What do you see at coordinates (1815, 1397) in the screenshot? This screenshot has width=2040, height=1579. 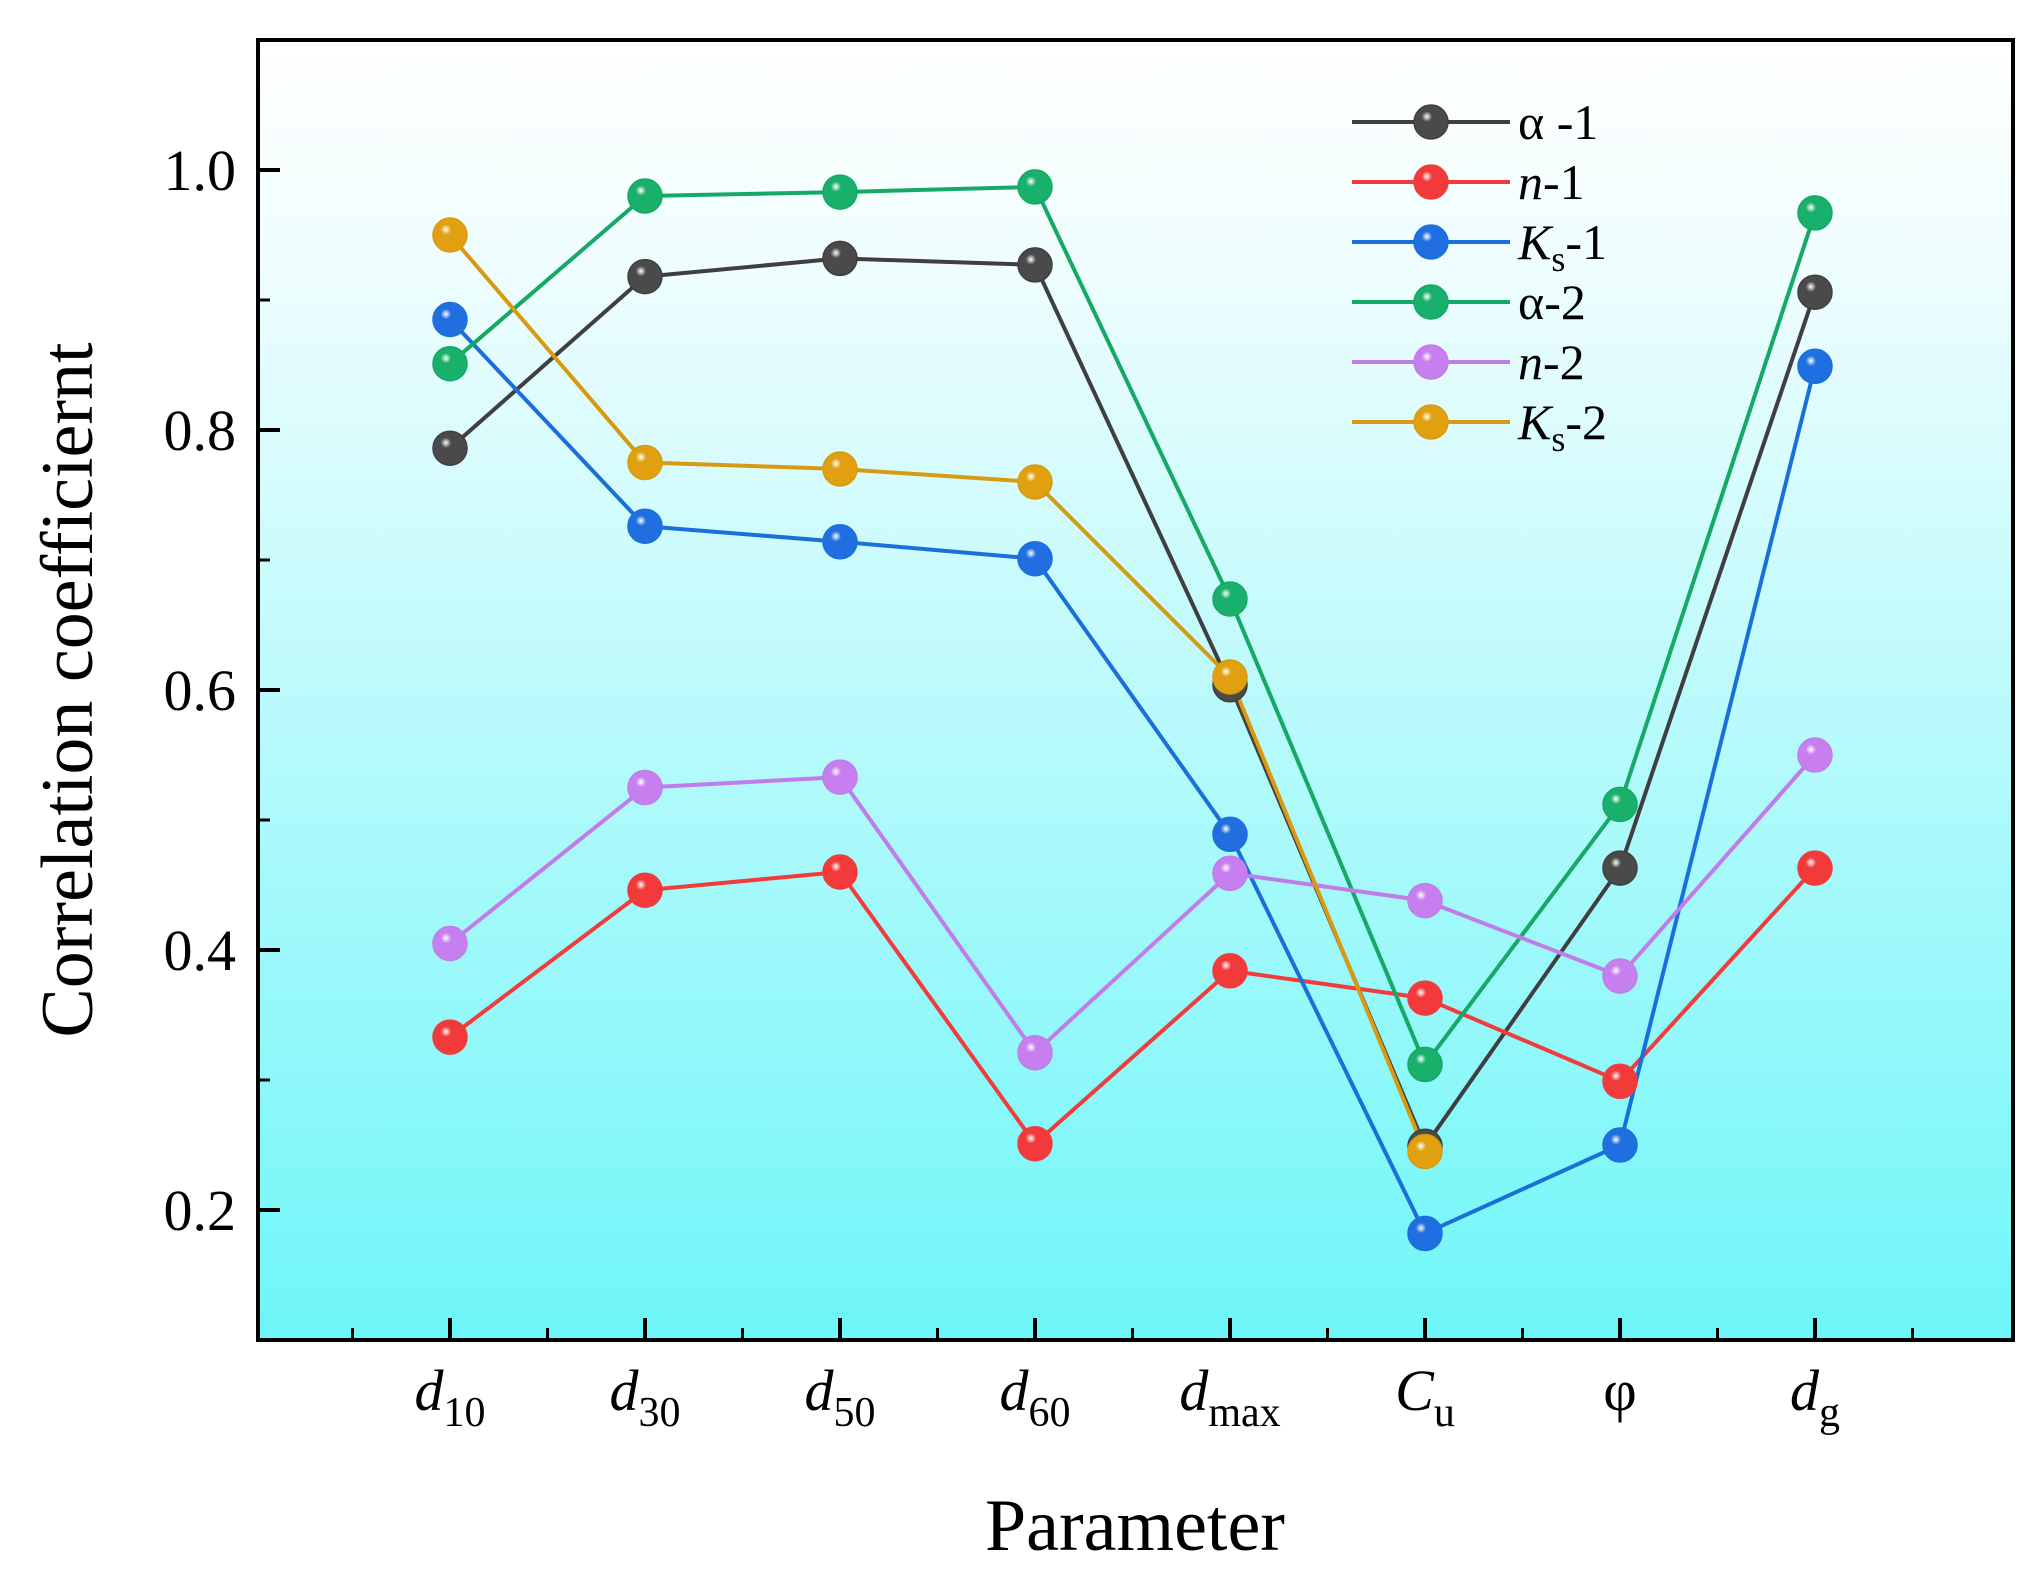 I see `x-tick-label: dg` at bounding box center [1815, 1397].